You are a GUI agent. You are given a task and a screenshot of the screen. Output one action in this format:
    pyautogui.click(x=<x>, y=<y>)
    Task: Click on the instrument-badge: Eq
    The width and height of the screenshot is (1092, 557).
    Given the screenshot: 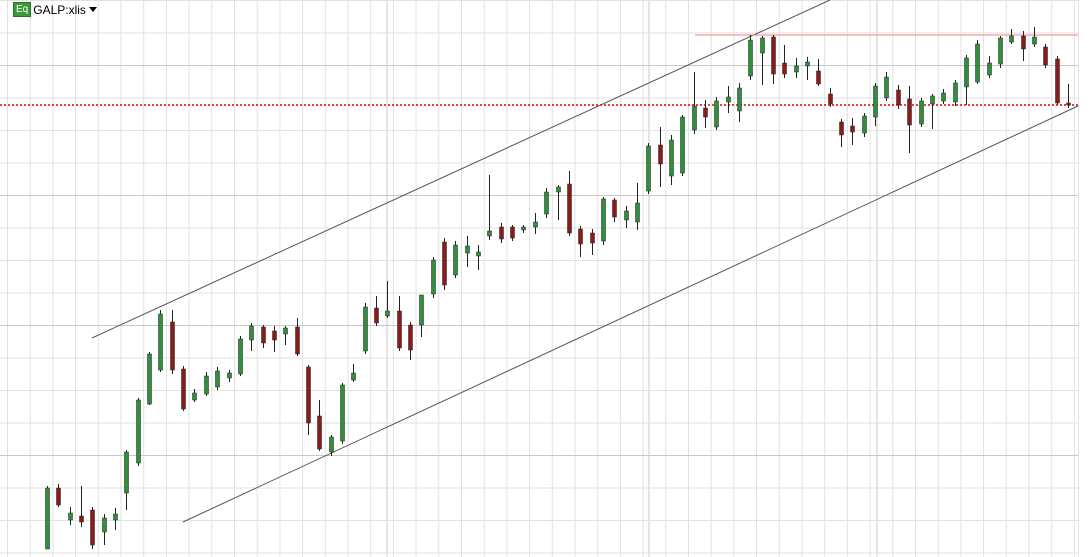 What is the action you would take?
    pyautogui.click(x=22, y=9)
    